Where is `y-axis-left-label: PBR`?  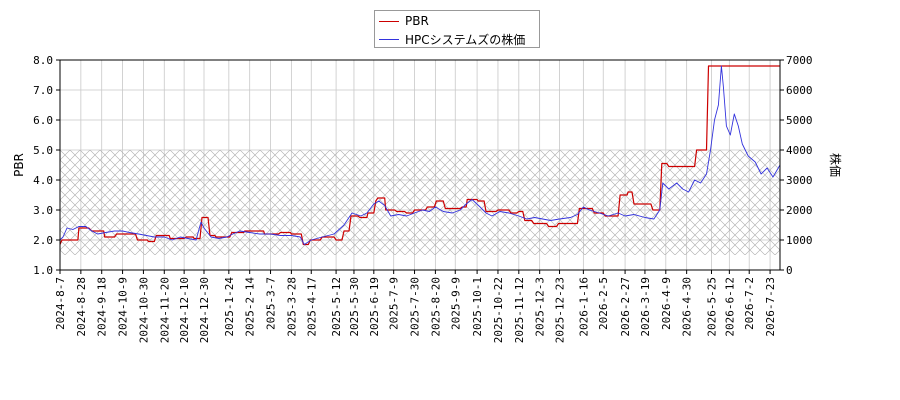 y-axis-left-label: PBR is located at coordinates (19, 165).